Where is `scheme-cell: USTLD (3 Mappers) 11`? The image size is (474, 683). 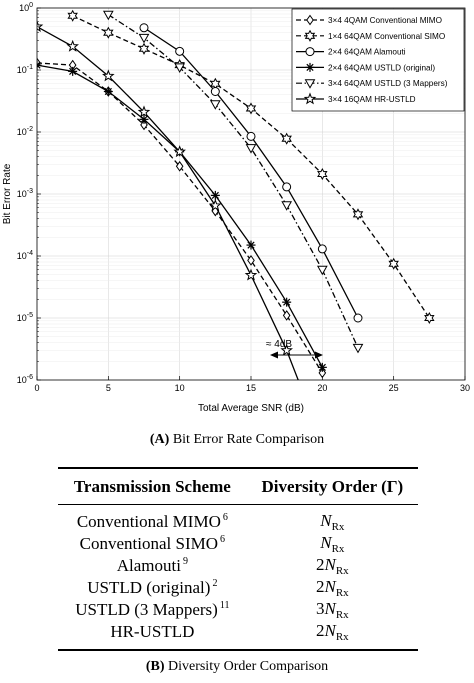
scheme-cell: USTLD (3 Mappers) 11 is located at coordinates (152, 610).